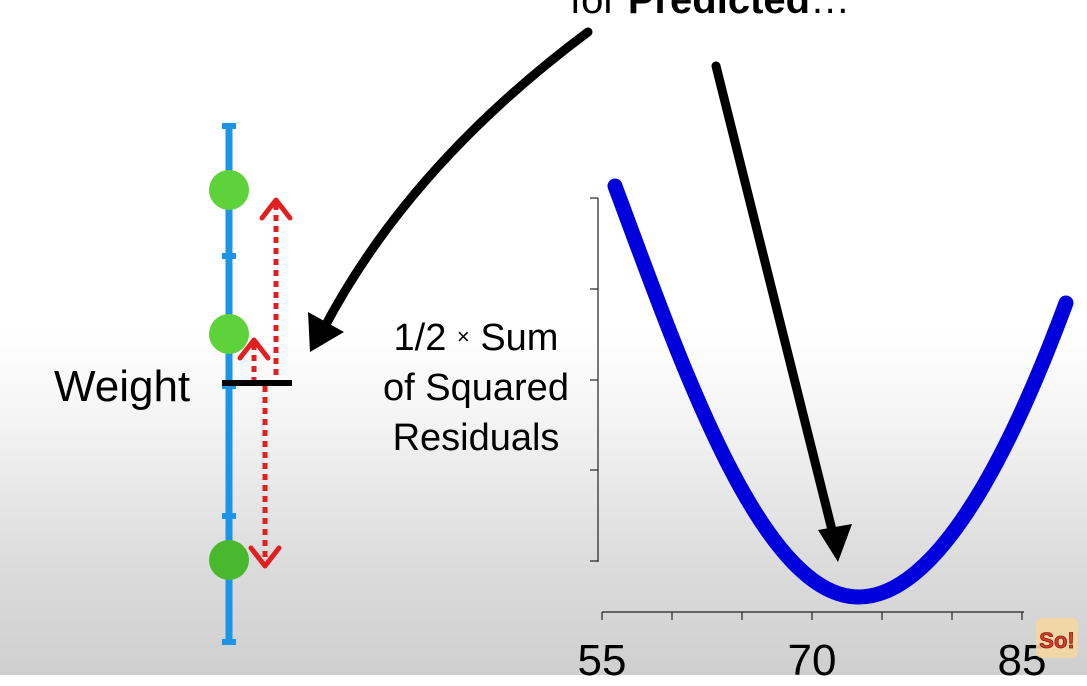 The width and height of the screenshot is (1087, 686). I want to click on y-axis-label-line3: Residuals, so click(476, 438).